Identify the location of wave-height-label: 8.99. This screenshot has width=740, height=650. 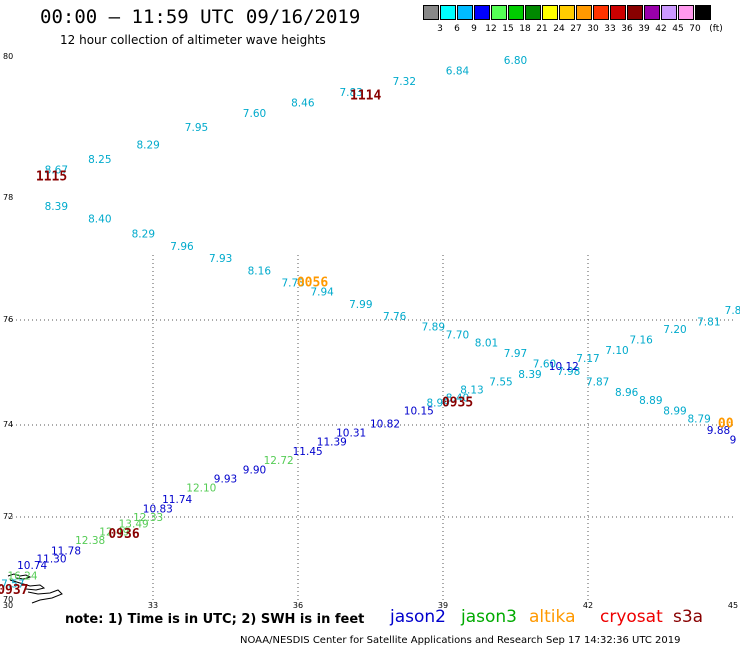
(437, 404).